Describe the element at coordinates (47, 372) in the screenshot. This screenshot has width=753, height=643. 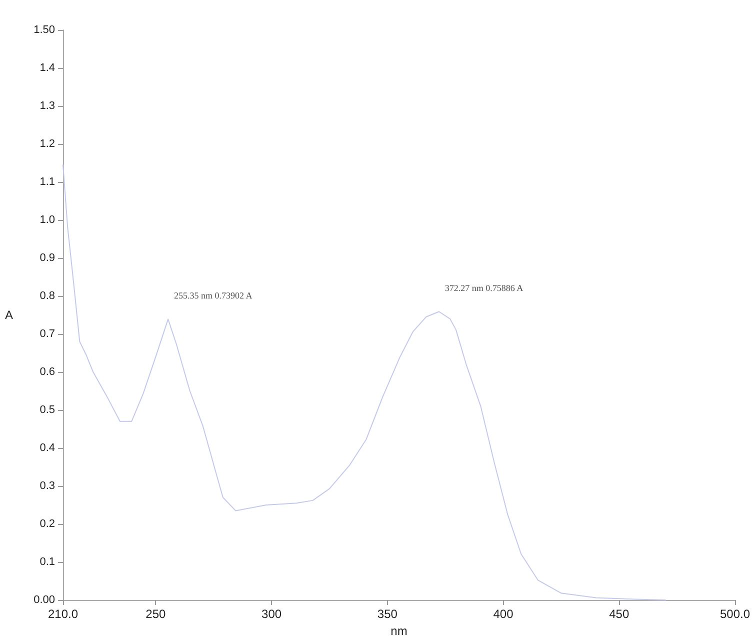
I see `y-tick-label: 0.6` at that location.